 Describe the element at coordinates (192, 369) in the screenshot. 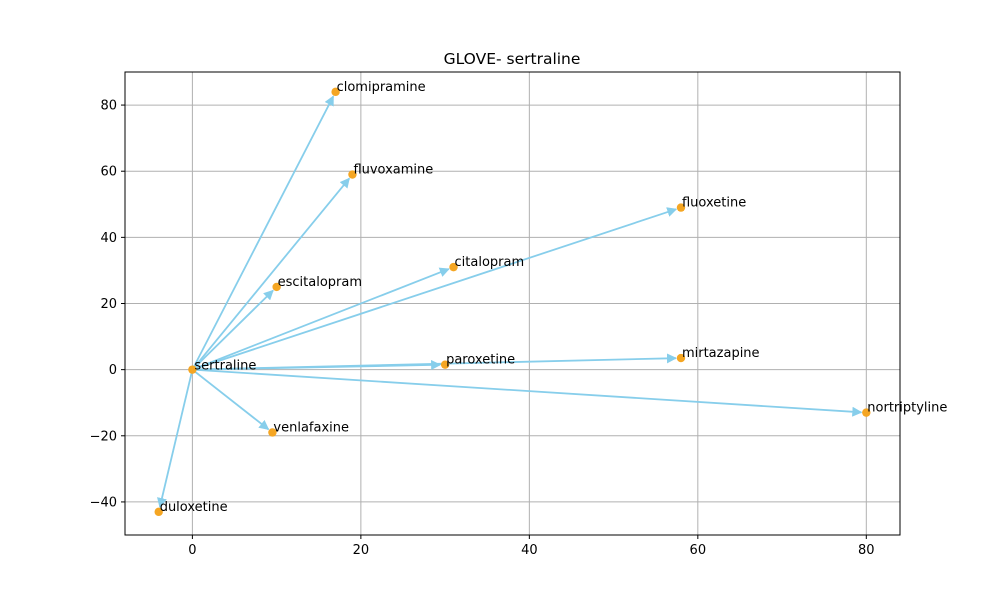

I see `point-sertraline` at that location.